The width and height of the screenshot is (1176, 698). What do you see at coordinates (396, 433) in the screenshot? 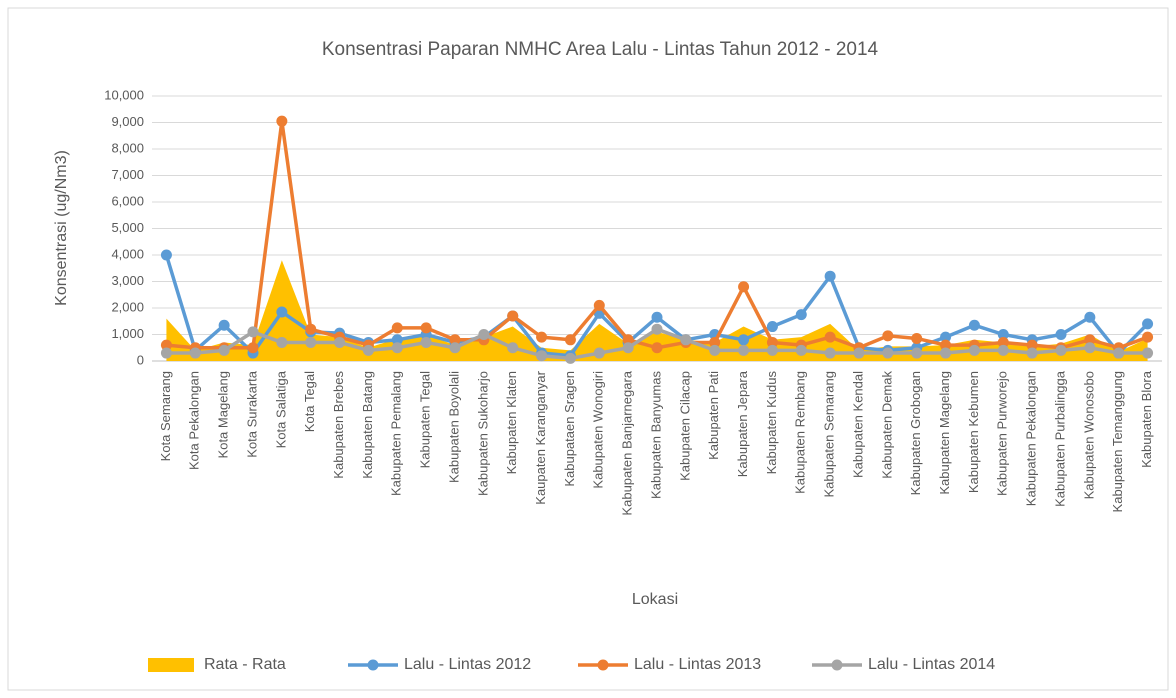
I see `x-tick-label: Kabupaten Pemalang` at bounding box center [396, 433].